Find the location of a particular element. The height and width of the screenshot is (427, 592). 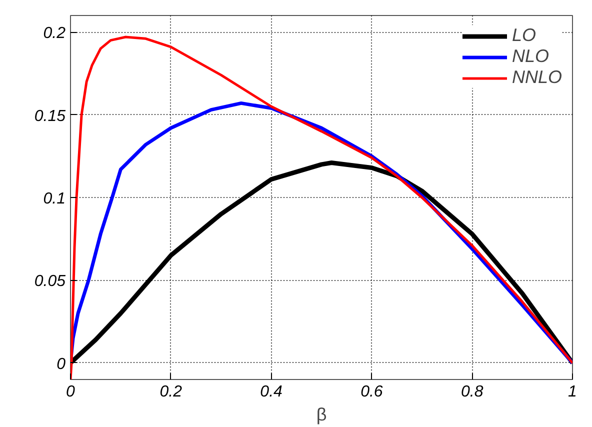

legend-label: LO is located at coordinates (524, 35).